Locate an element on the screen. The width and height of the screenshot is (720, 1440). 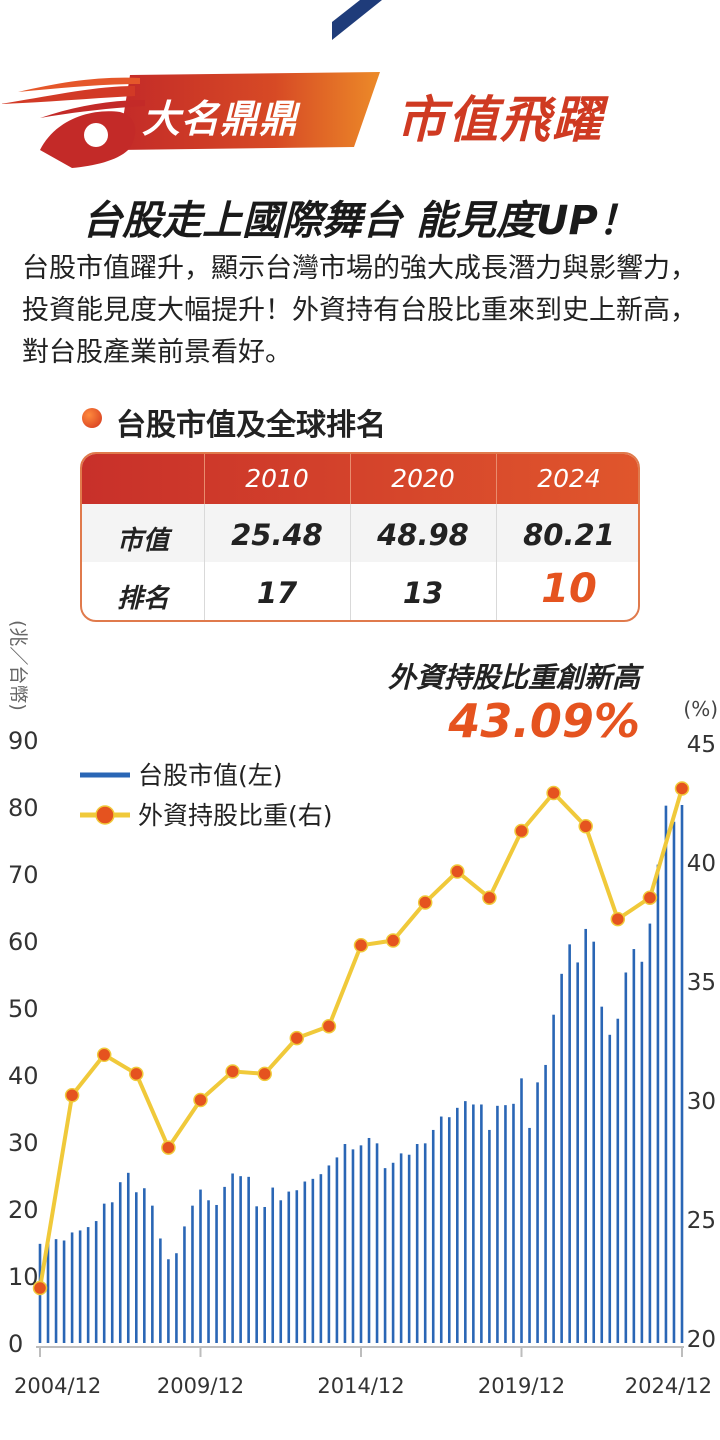
x-tick-label: 2014/12 is located at coordinates (360, 1386).